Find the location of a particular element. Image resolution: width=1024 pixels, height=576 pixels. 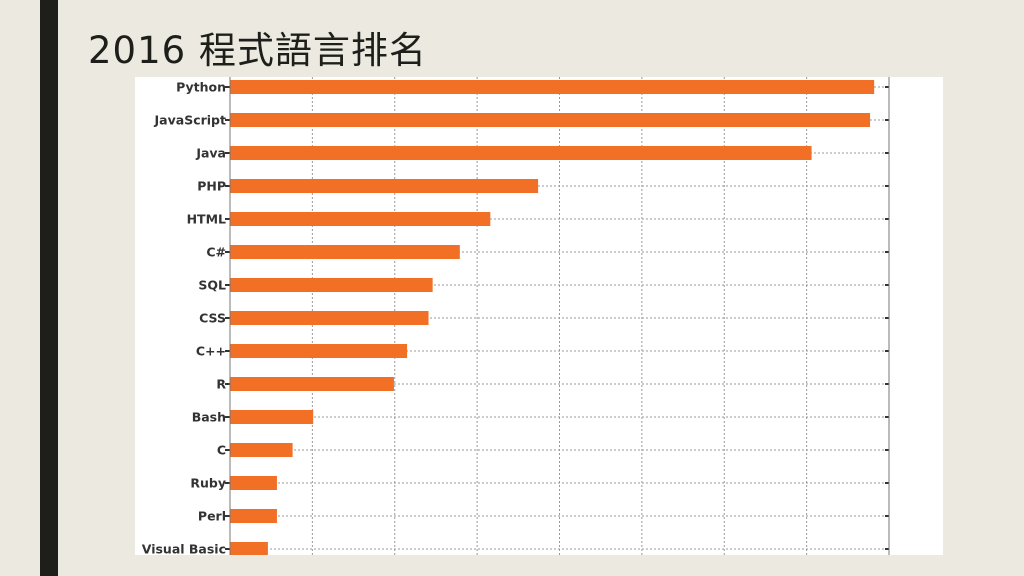

bar-bash is located at coordinates (272, 417).